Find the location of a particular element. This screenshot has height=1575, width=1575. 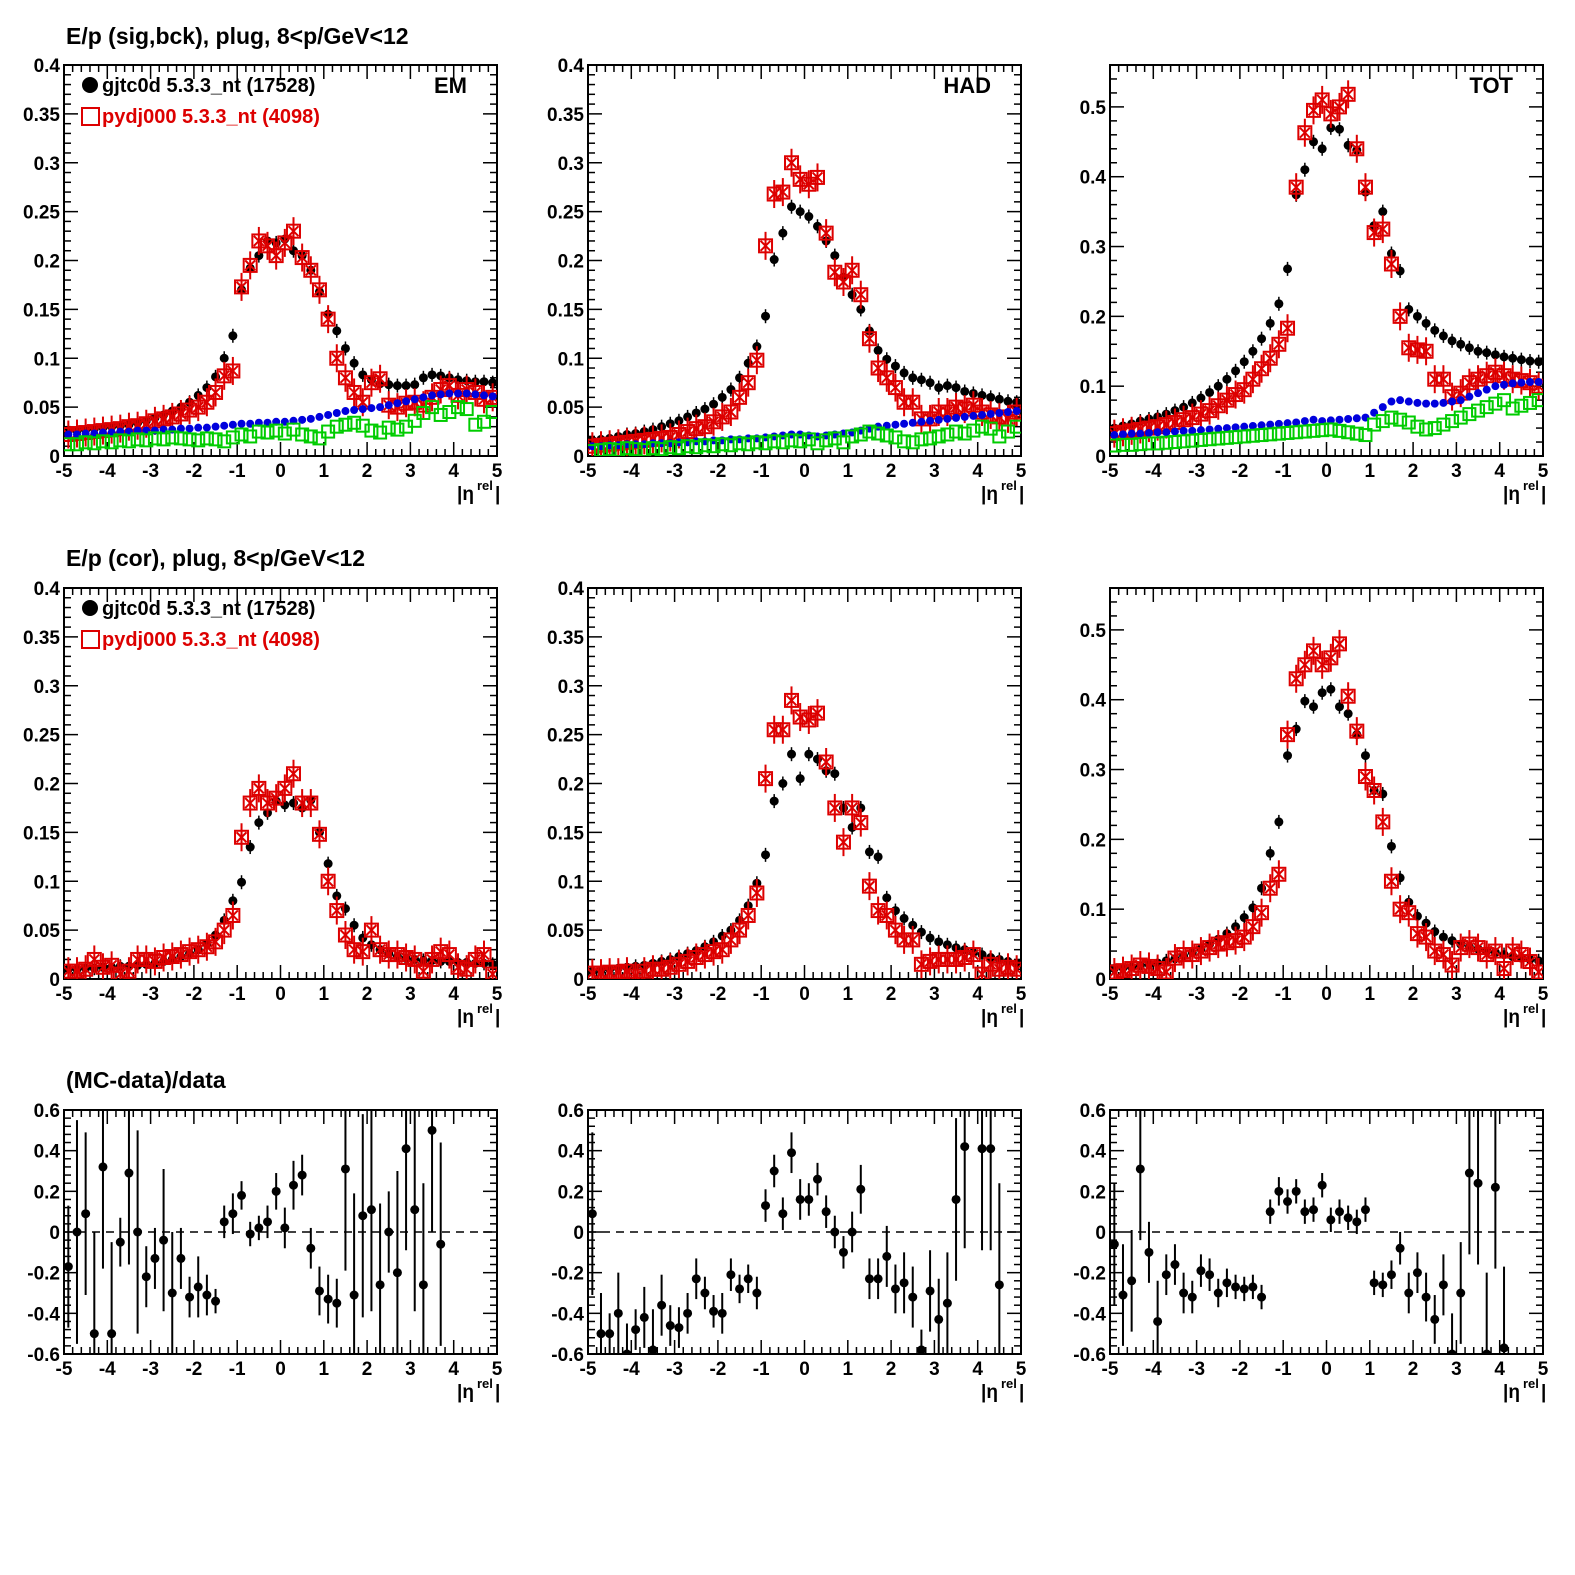

x-tick-label: 5 is located at coordinates (1021, 994).